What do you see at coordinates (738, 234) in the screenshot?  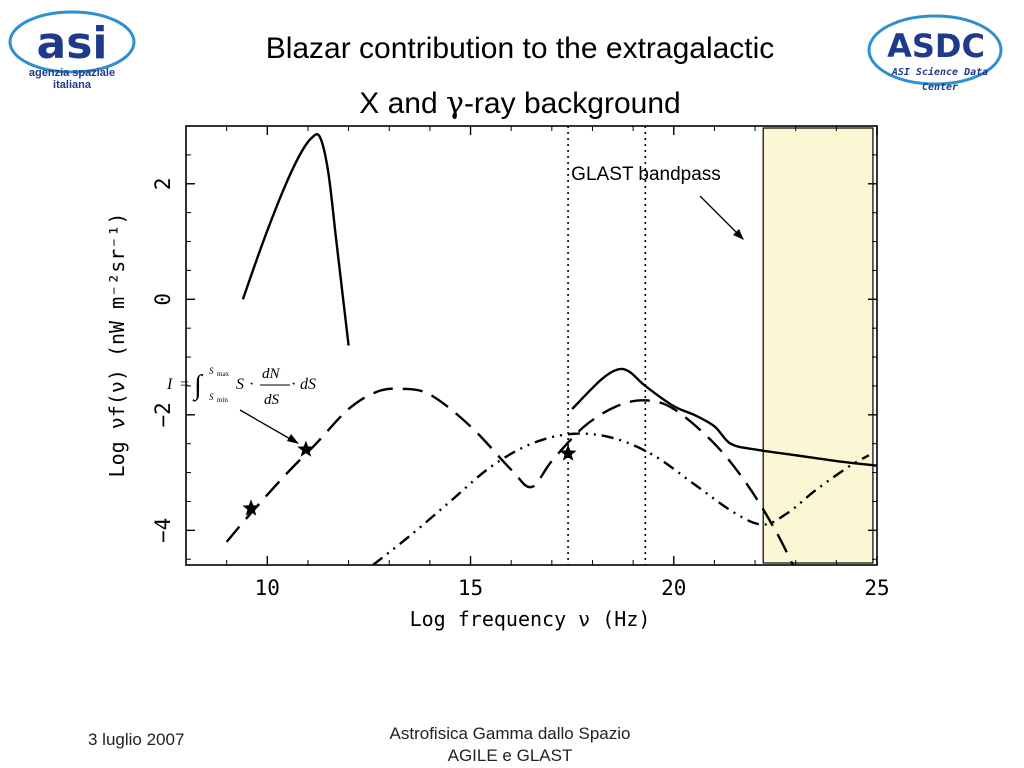 I see `glast-arrowhead` at bounding box center [738, 234].